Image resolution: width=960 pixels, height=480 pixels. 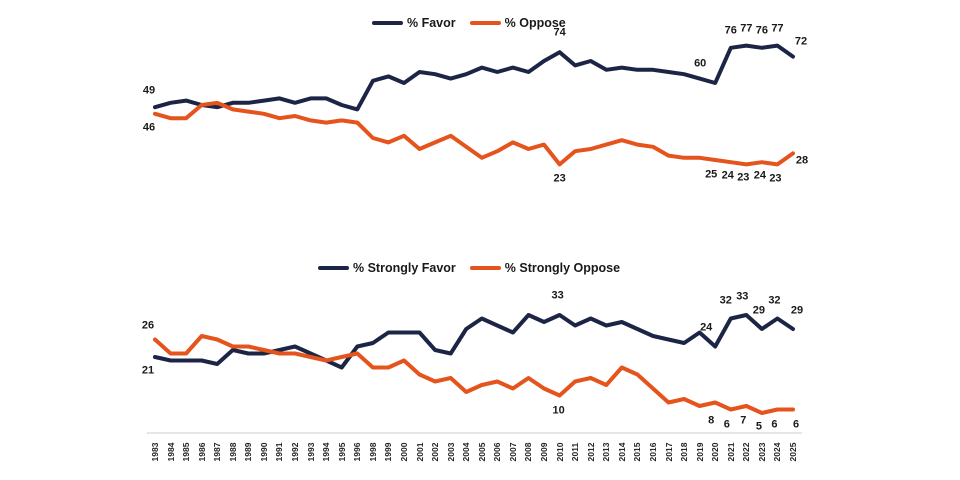 I want to click on data-label: 74, so click(x=559, y=32).